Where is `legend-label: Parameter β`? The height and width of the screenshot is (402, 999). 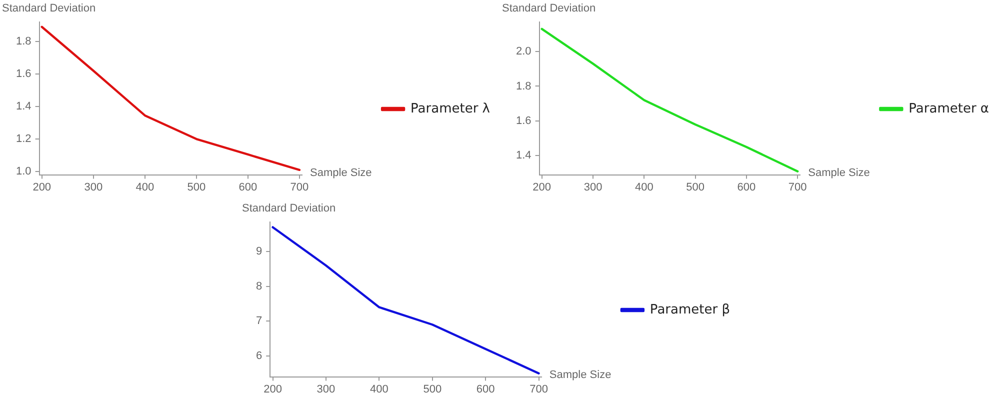
legend-label: Parameter β is located at coordinates (690, 310).